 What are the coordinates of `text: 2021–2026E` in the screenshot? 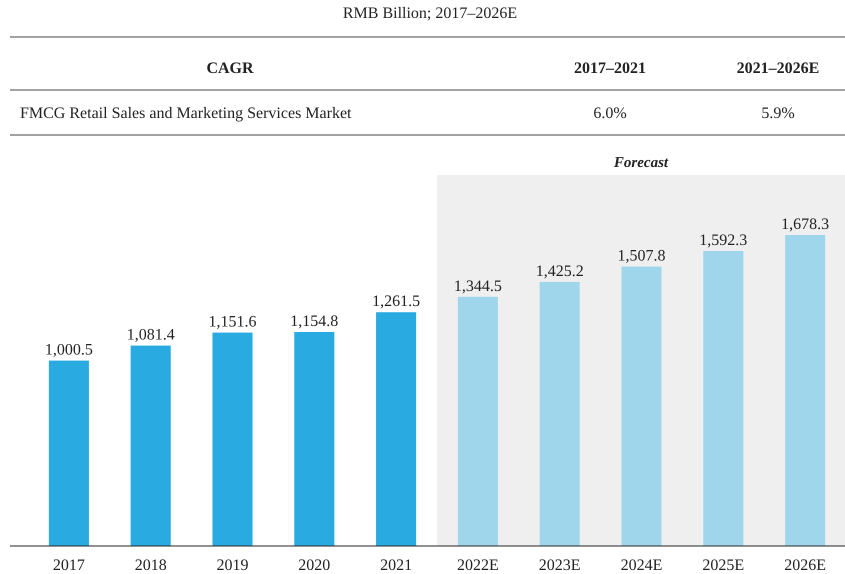 It's located at (778, 68).